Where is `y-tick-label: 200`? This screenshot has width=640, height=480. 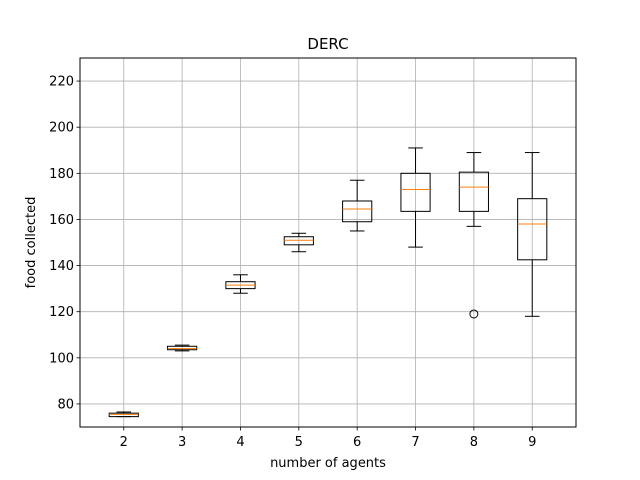 y-tick-label: 200 is located at coordinates (61, 128).